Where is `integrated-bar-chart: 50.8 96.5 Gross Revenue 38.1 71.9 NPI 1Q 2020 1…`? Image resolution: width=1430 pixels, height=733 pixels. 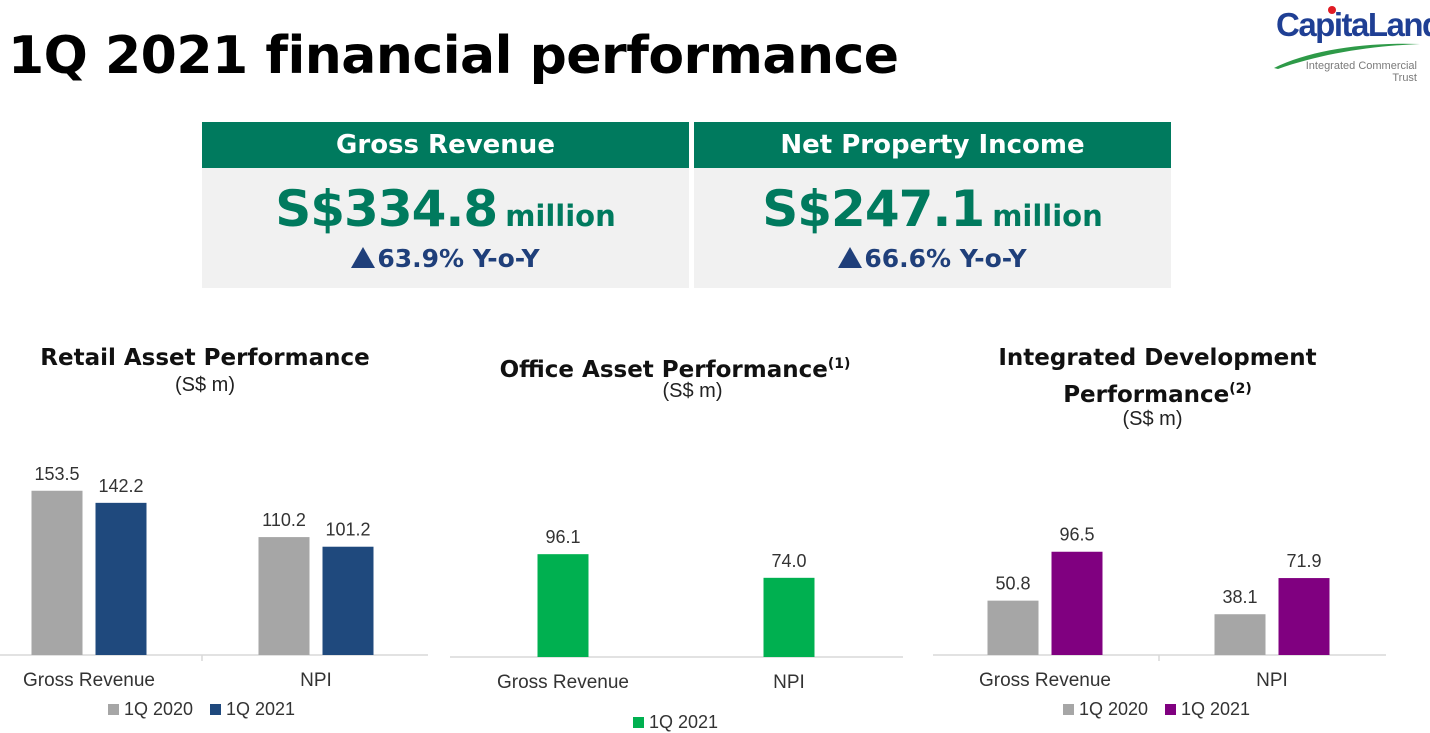
integrated-bar-chart: 50.8 96.5 Gross Revenue 38.1 71.9 NPI 1Q 2020 1… is located at coordinates (1159, 622).